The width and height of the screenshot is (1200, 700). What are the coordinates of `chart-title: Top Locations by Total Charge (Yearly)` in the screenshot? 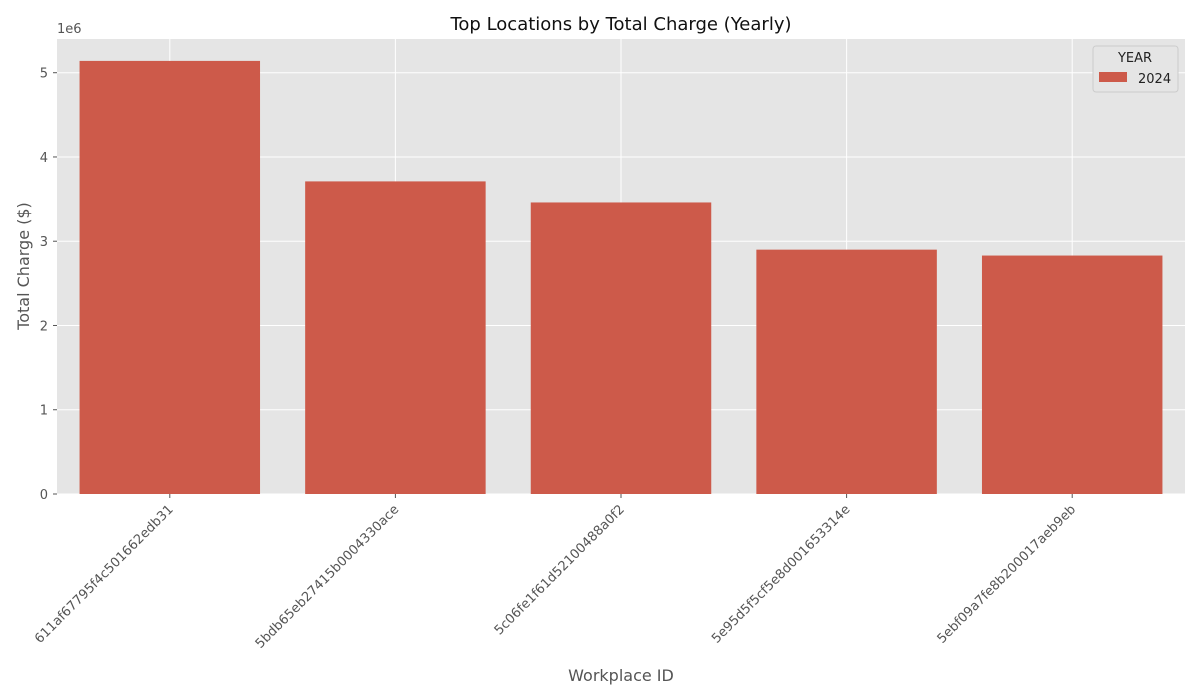 It's located at (620, 24).